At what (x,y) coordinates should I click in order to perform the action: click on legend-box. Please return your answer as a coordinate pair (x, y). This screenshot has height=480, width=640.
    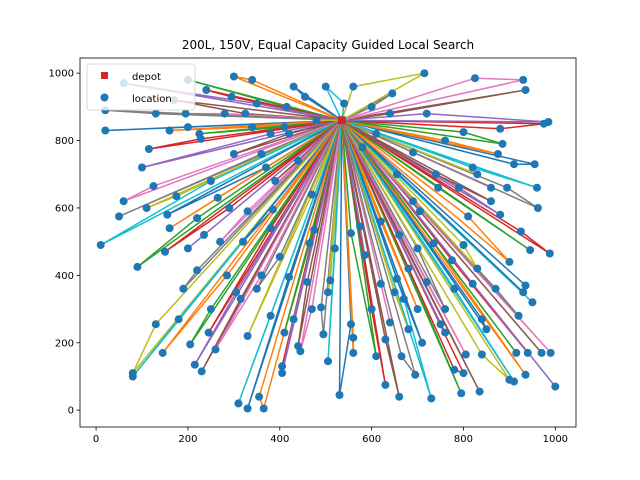
    Looking at the image, I should click on (141, 87).